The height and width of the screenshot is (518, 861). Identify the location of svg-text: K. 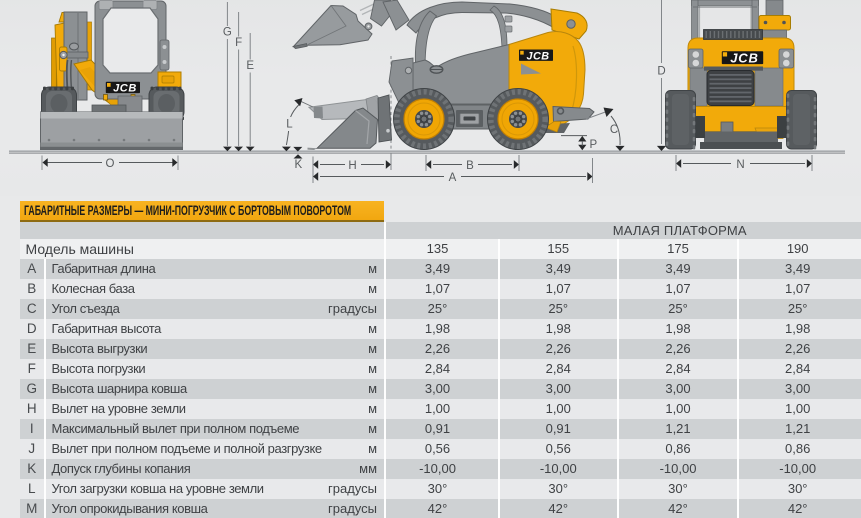
(298, 165).